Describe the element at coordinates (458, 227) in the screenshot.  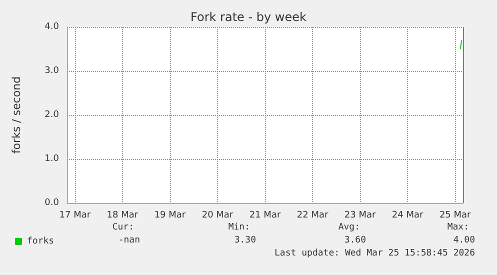
I see `text: Max:` at that location.